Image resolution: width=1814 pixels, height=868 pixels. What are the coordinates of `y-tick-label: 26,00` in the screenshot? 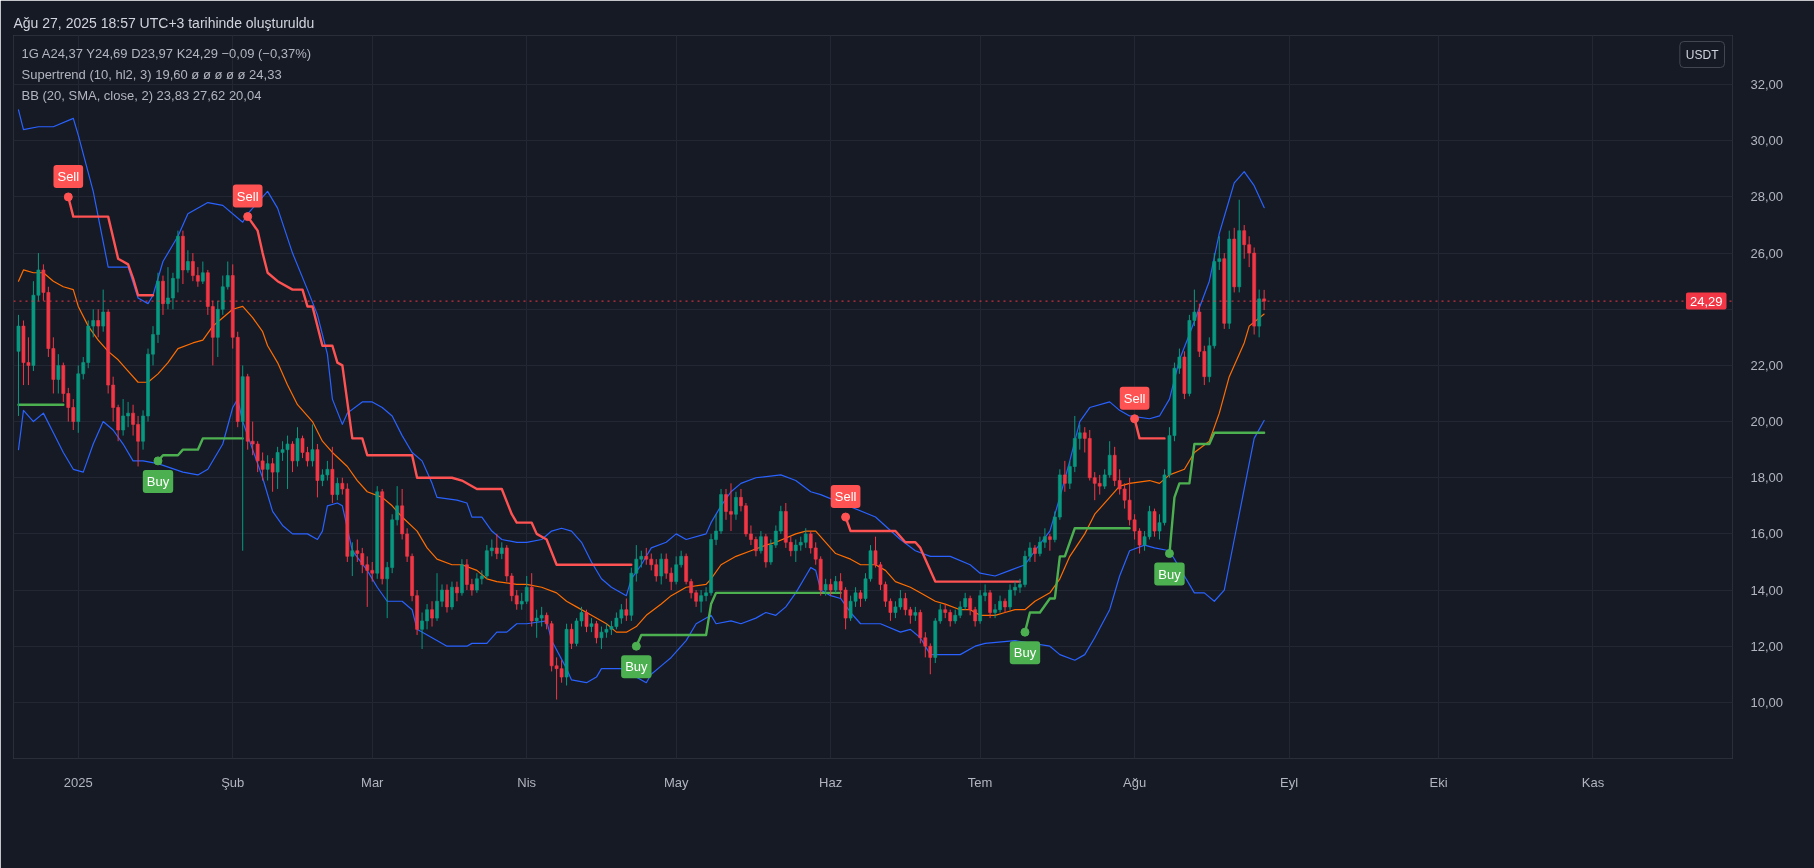 It's located at (1767, 253).